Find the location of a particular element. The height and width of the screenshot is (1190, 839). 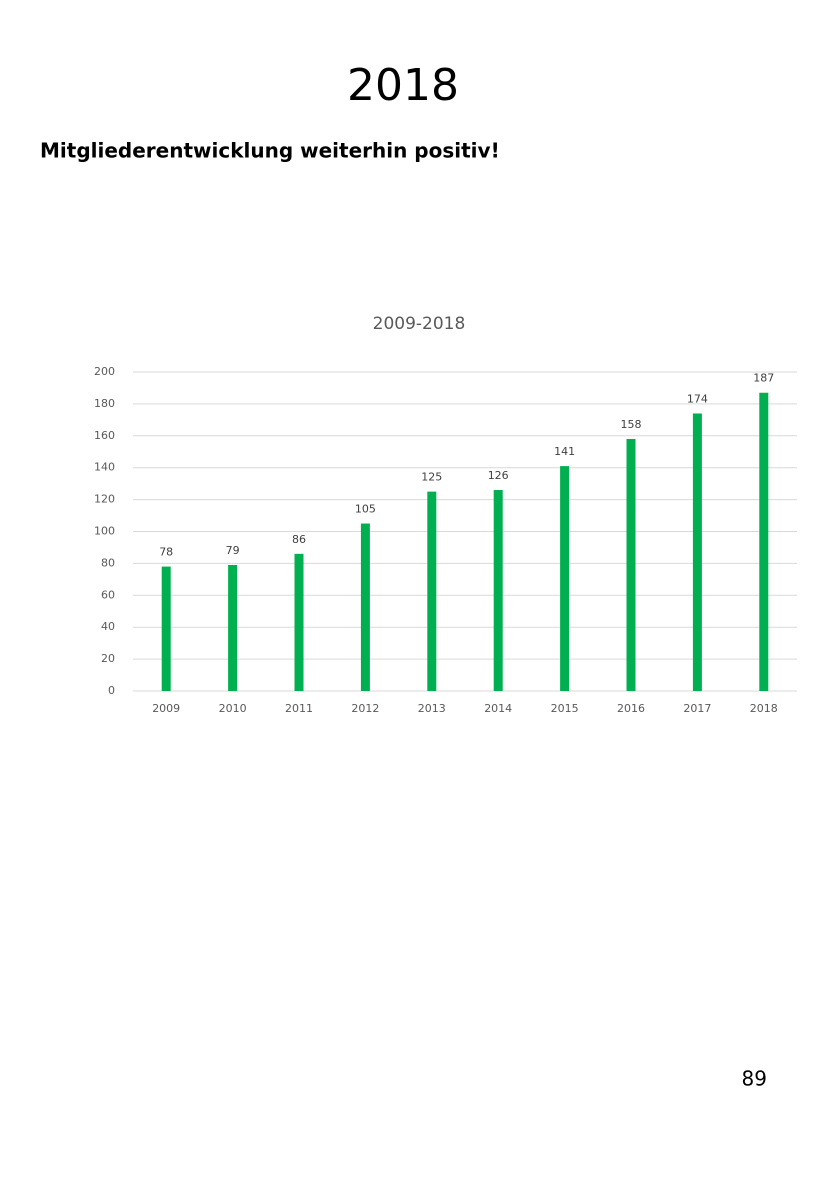

x-tick-label: 2015 is located at coordinates (565, 708).